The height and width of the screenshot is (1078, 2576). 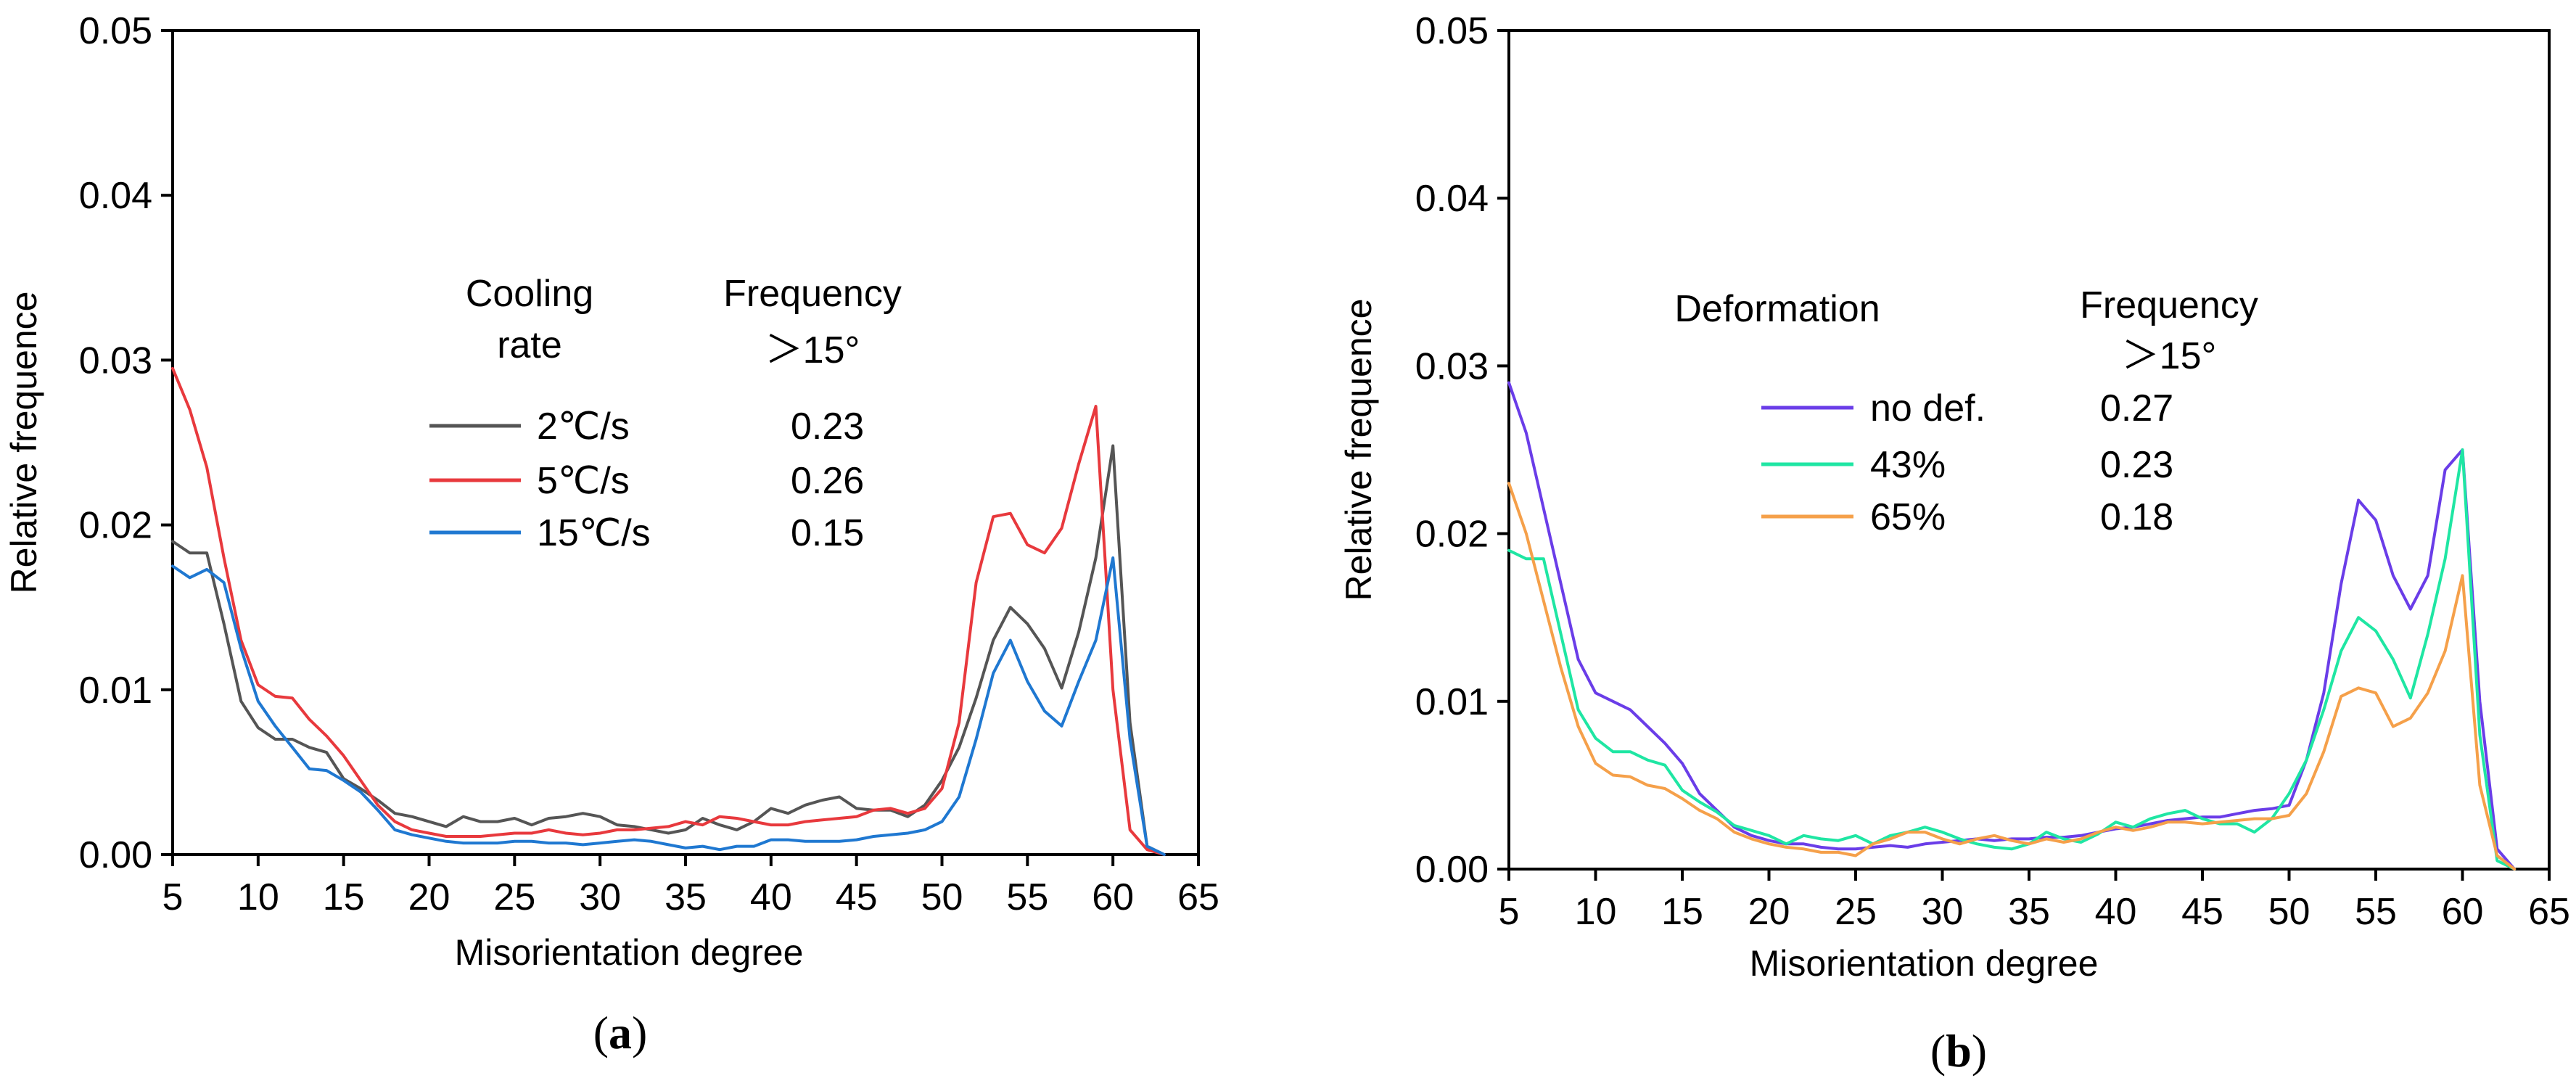 What do you see at coordinates (583, 481) in the screenshot?
I see `legend-label: 5℃/s` at bounding box center [583, 481].